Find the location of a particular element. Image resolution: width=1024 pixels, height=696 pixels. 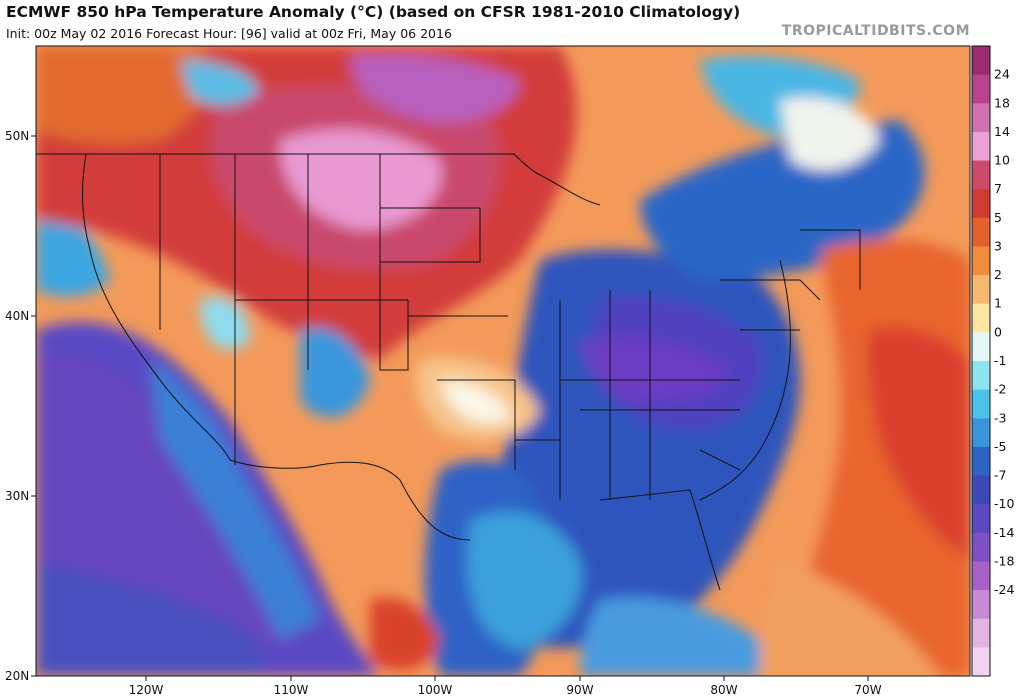

lon-label: 100W is located at coordinates (435, 689).